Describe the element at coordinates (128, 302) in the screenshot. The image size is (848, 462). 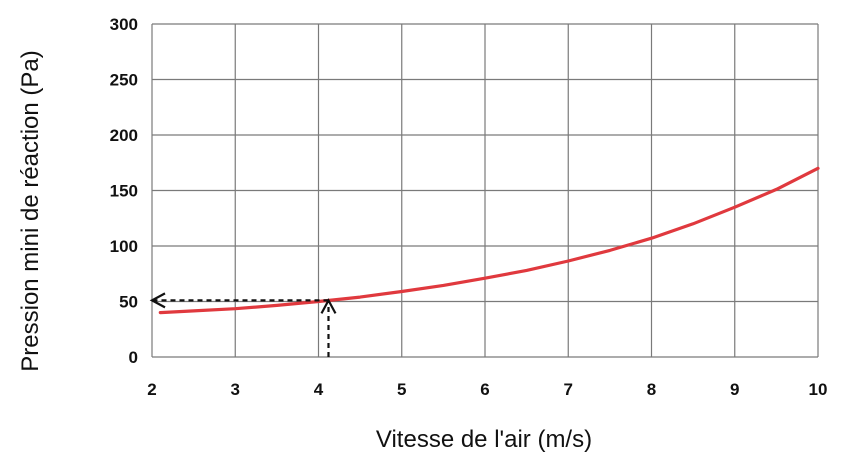
I see `y-tick-label: 50` at that location.